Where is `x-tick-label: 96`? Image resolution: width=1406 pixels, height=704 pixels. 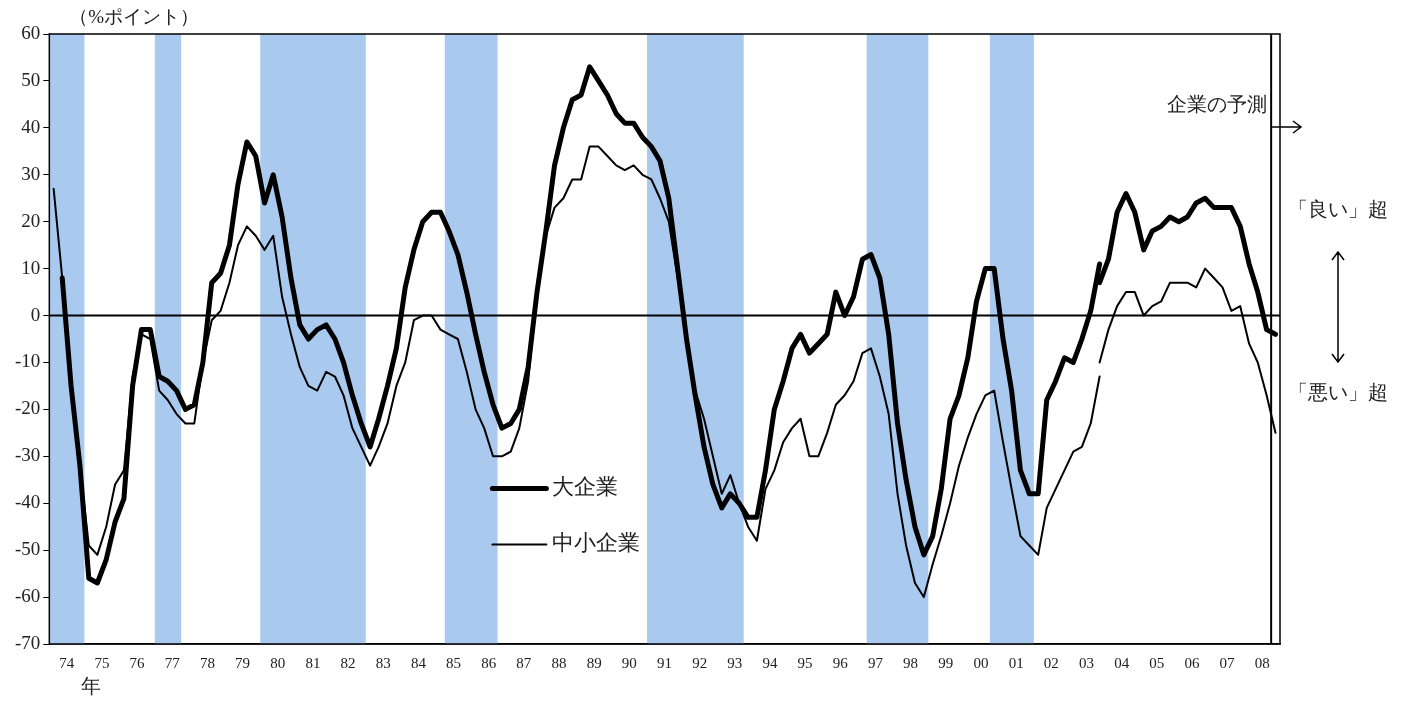
x-tick-label: 96 is located at coordinates (840, 662).